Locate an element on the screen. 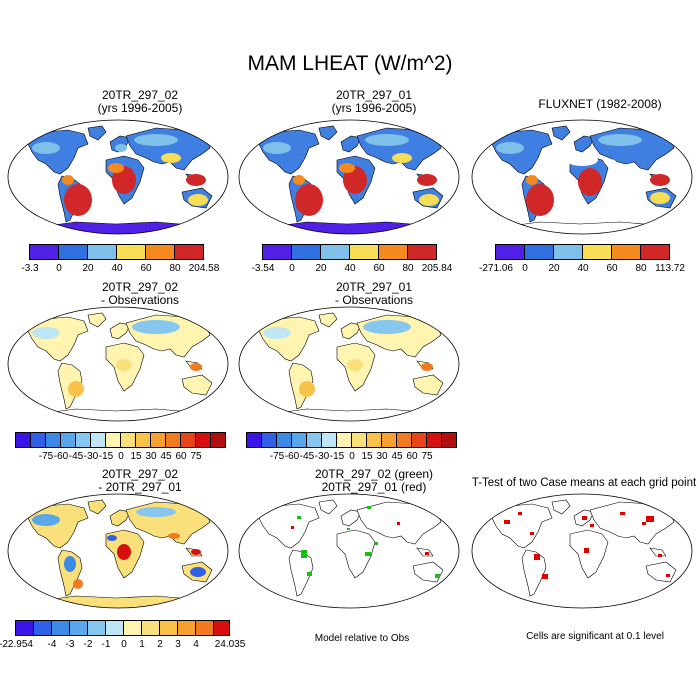 This screenshot has height=700, width=700. colorbar-model-02-climatology: -3.3 0 20 40 60 80 204.58 is located at coordinates (120, 259).